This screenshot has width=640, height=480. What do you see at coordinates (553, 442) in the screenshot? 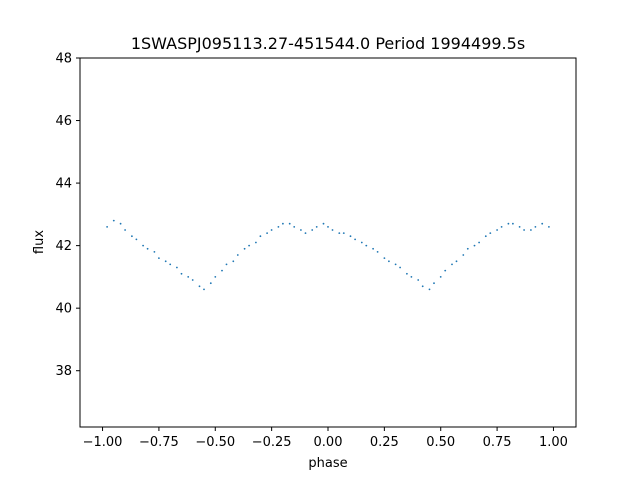
I see `x-tick-label: 1.00` at bounding box center [553, 442].